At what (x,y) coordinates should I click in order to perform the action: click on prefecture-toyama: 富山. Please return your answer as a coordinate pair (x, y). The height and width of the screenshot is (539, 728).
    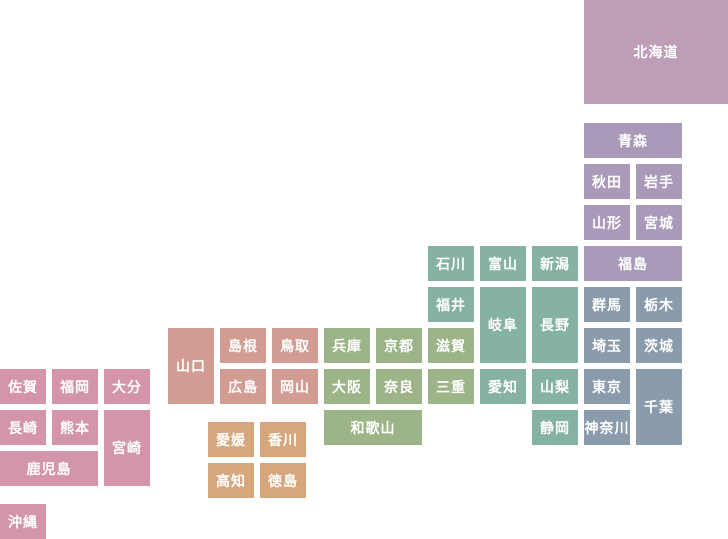
    Looking at the image, I should click on (503, 263).